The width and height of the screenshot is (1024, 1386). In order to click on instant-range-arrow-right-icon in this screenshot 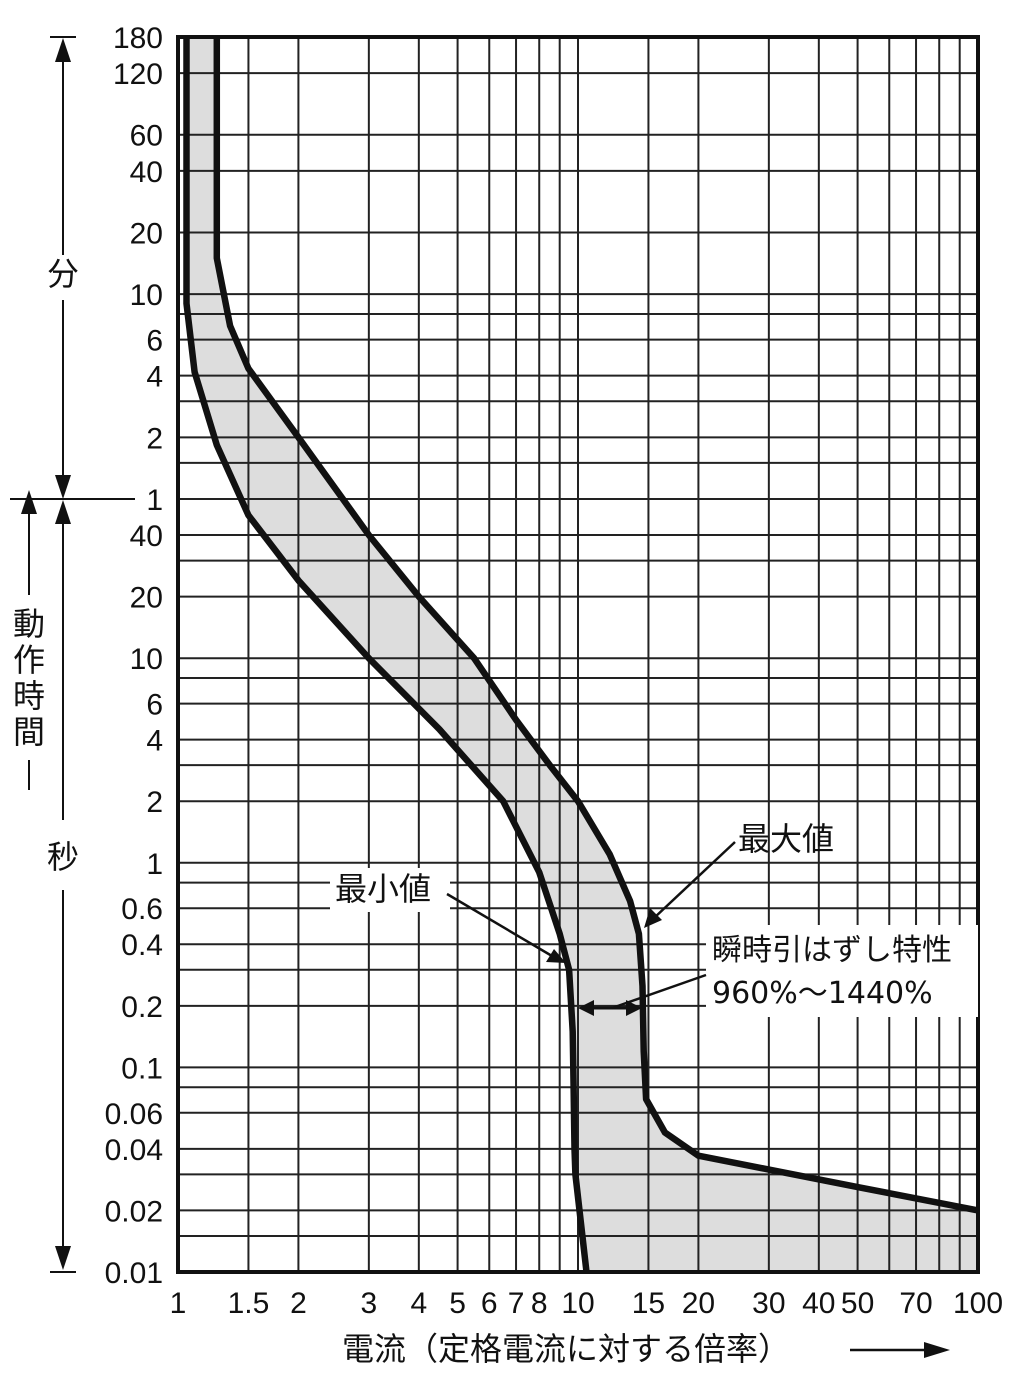, I will do `click(634, 1008)`.